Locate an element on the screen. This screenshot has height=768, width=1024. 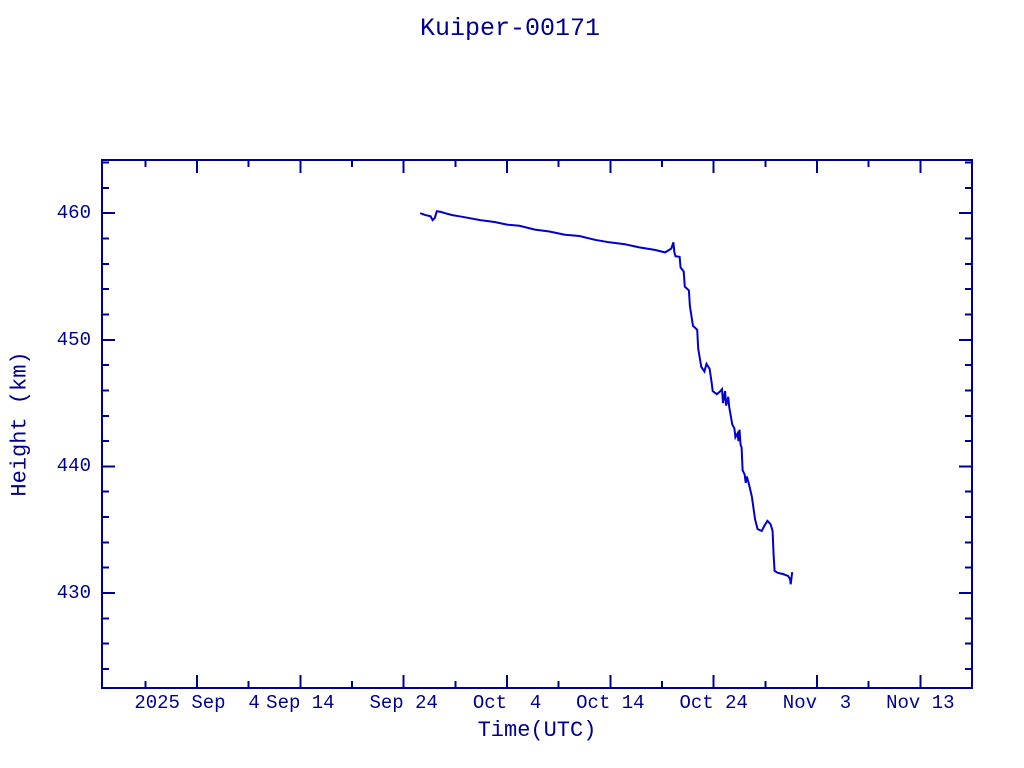
x-tick-label: Nov 13 is located at coordinates (920, 703).